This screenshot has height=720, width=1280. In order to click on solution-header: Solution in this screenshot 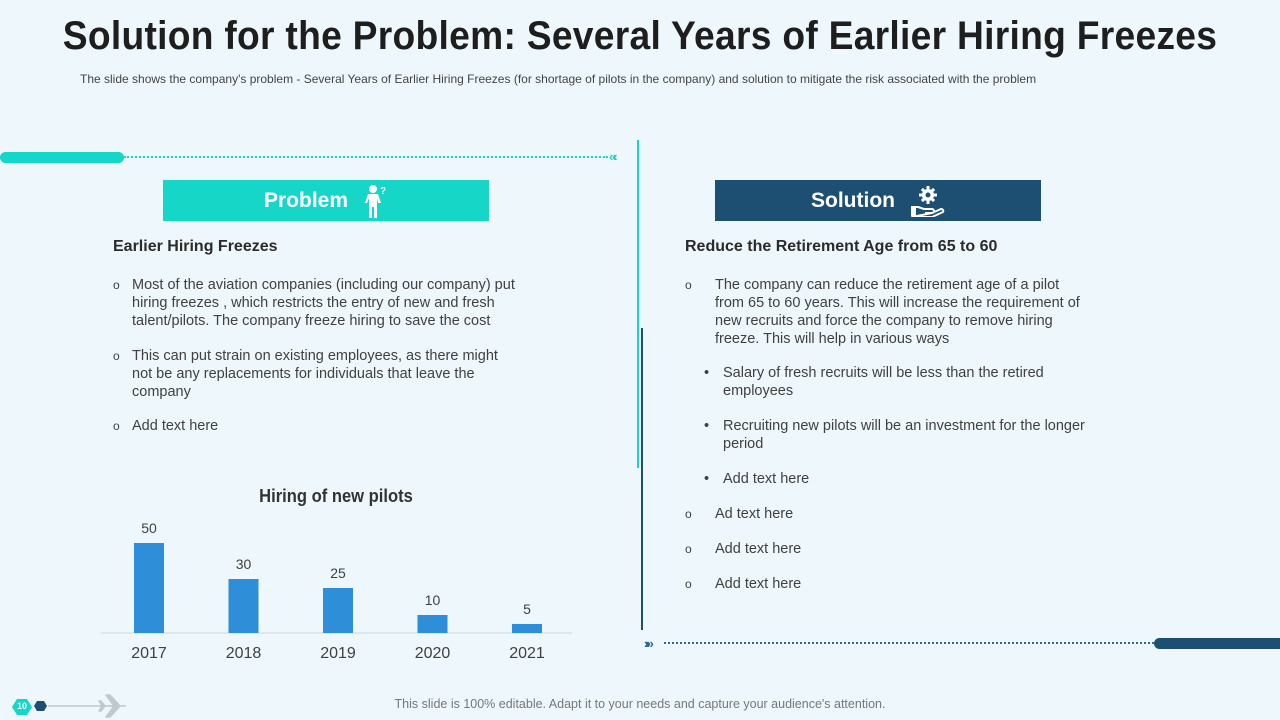, I will do `click(878, 200)`.